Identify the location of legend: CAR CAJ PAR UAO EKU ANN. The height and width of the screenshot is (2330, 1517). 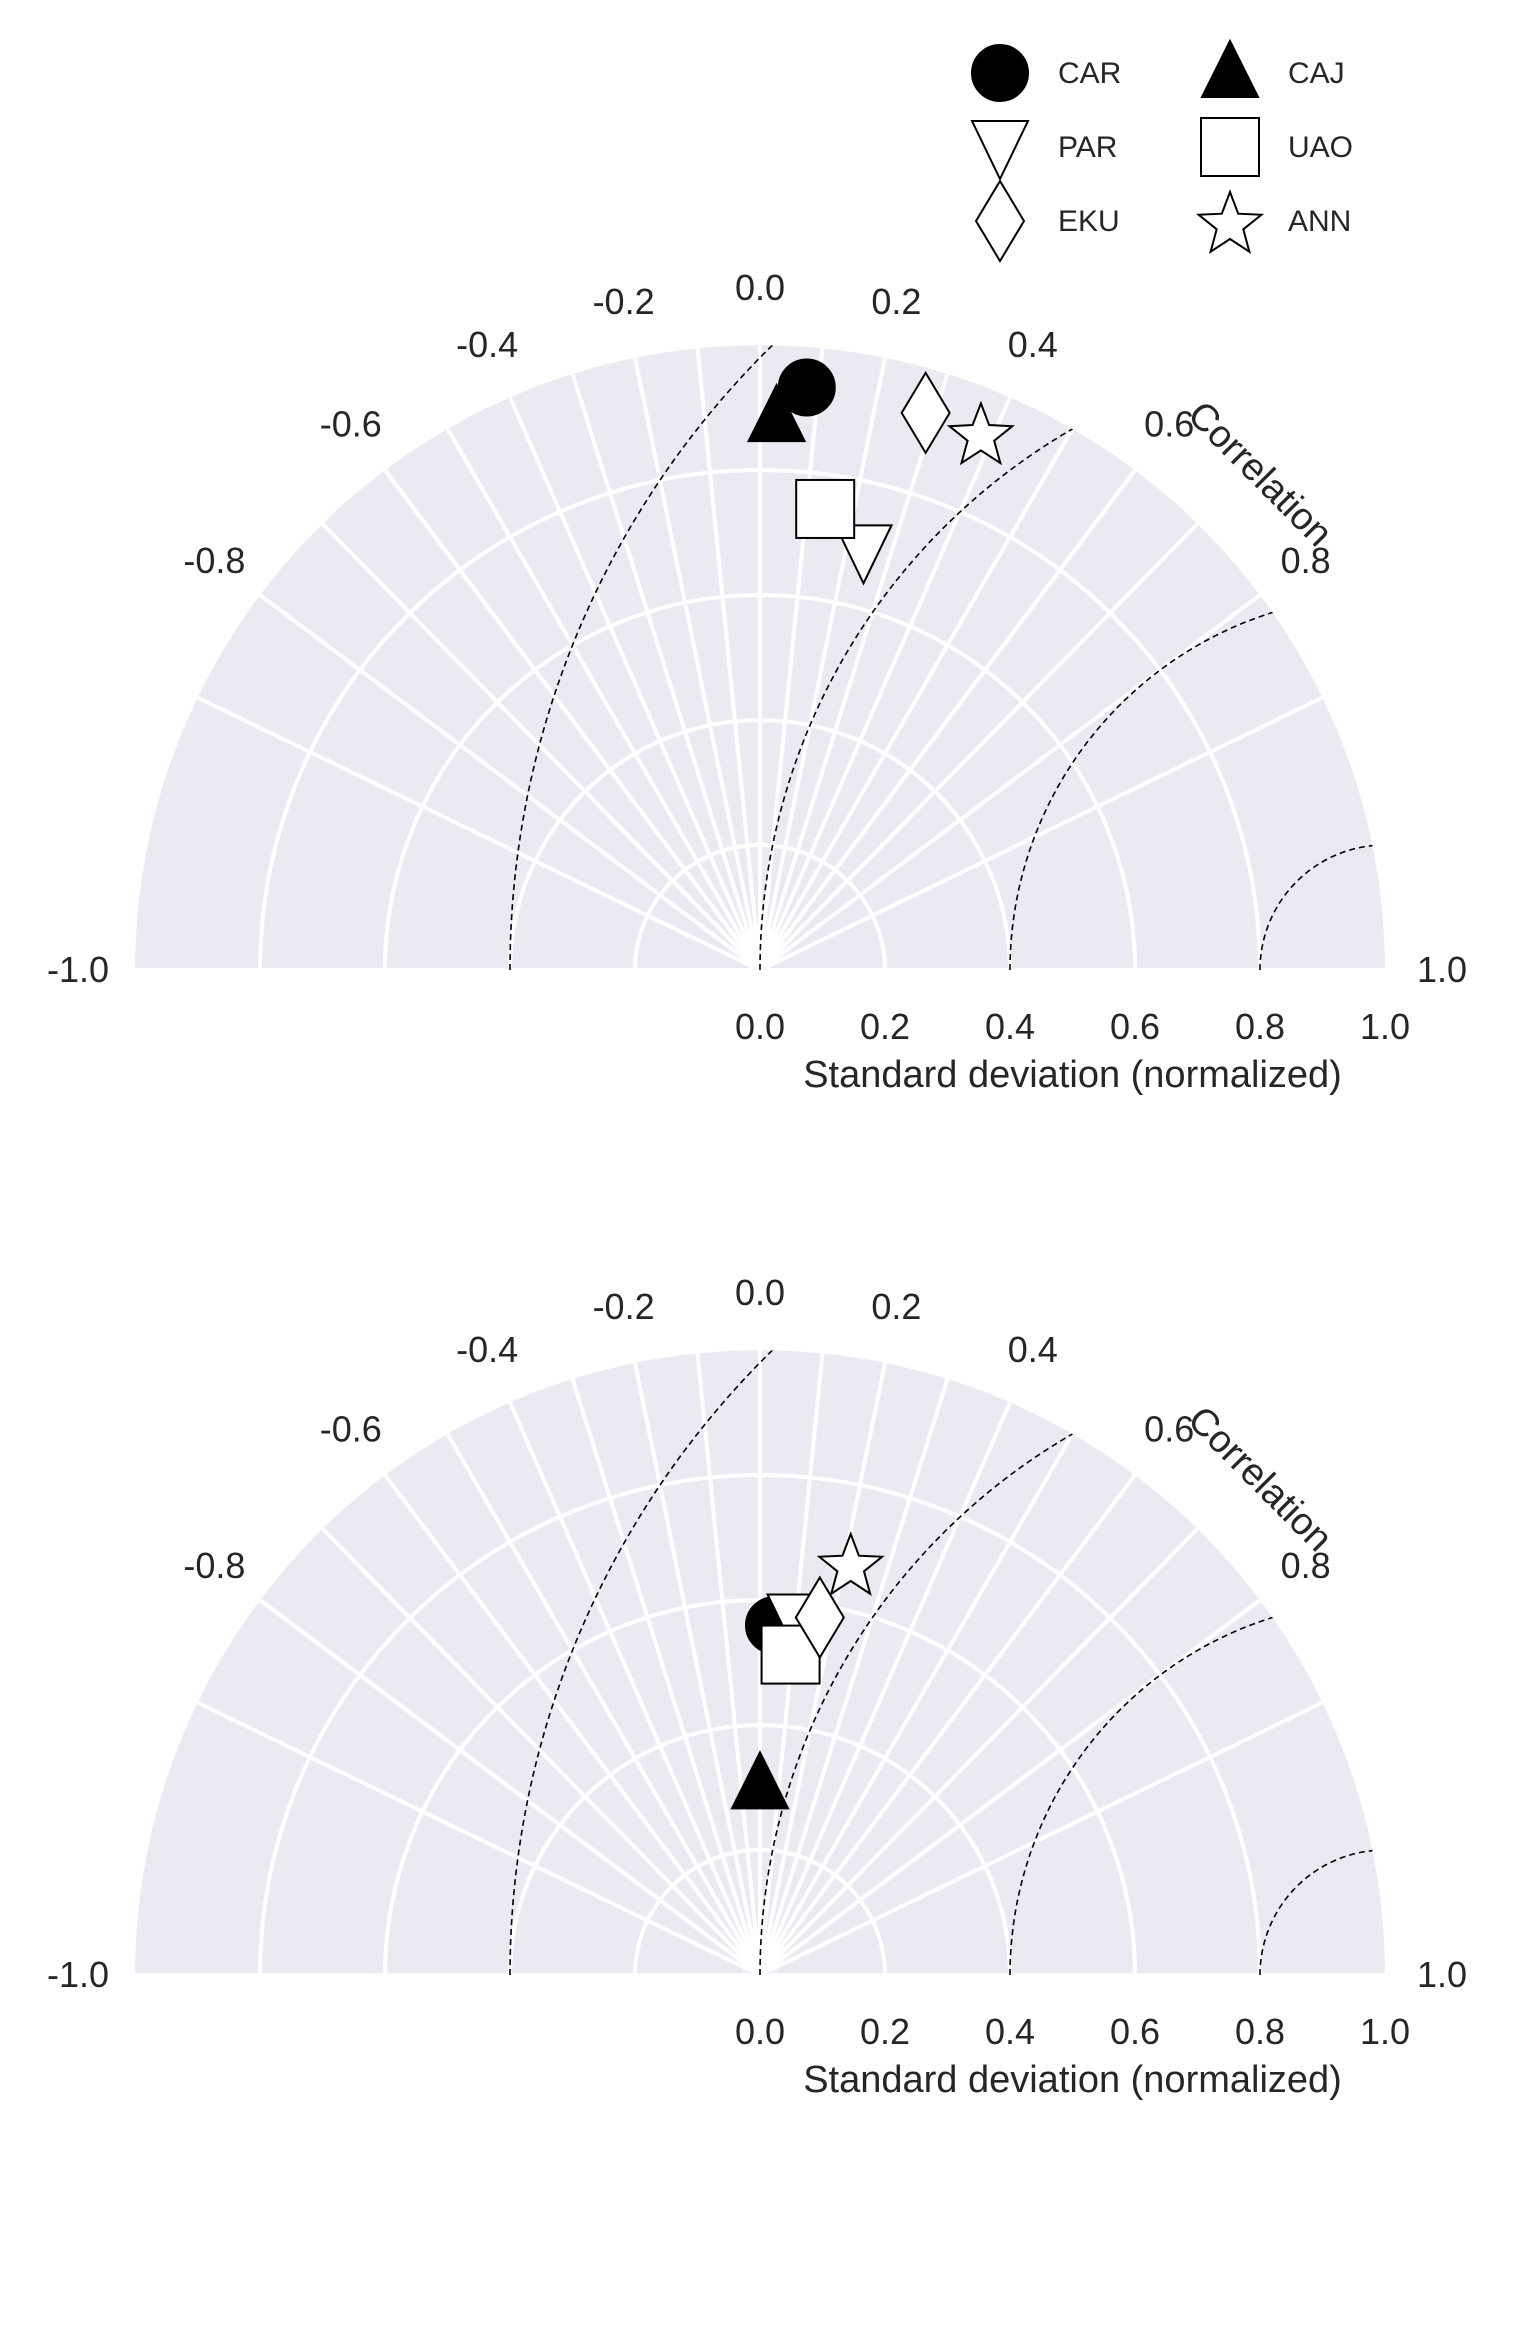
(1161, 150).